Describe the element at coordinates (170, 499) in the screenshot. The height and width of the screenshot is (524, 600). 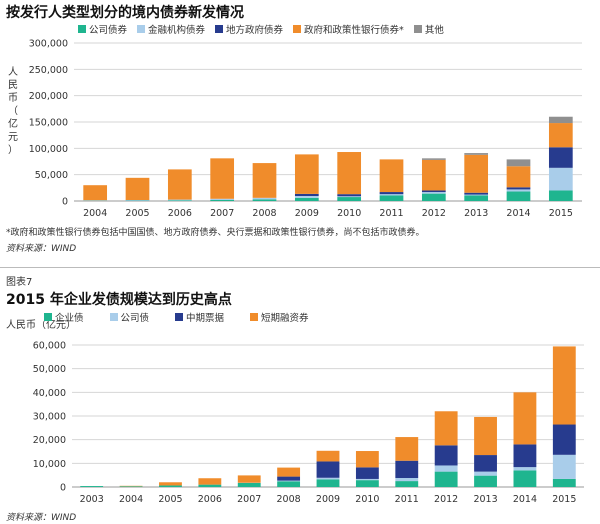
I see `x-tick-label: 2005` at that location.